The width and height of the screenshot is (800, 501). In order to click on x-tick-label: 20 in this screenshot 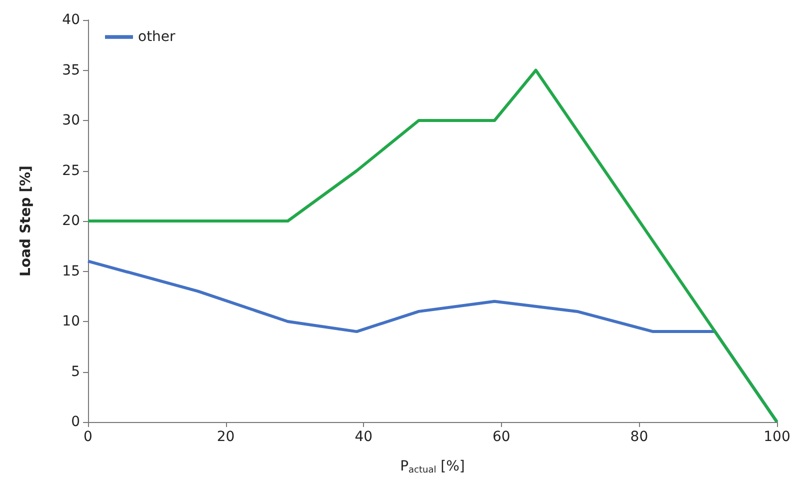, I will do `click(225, 437)`.